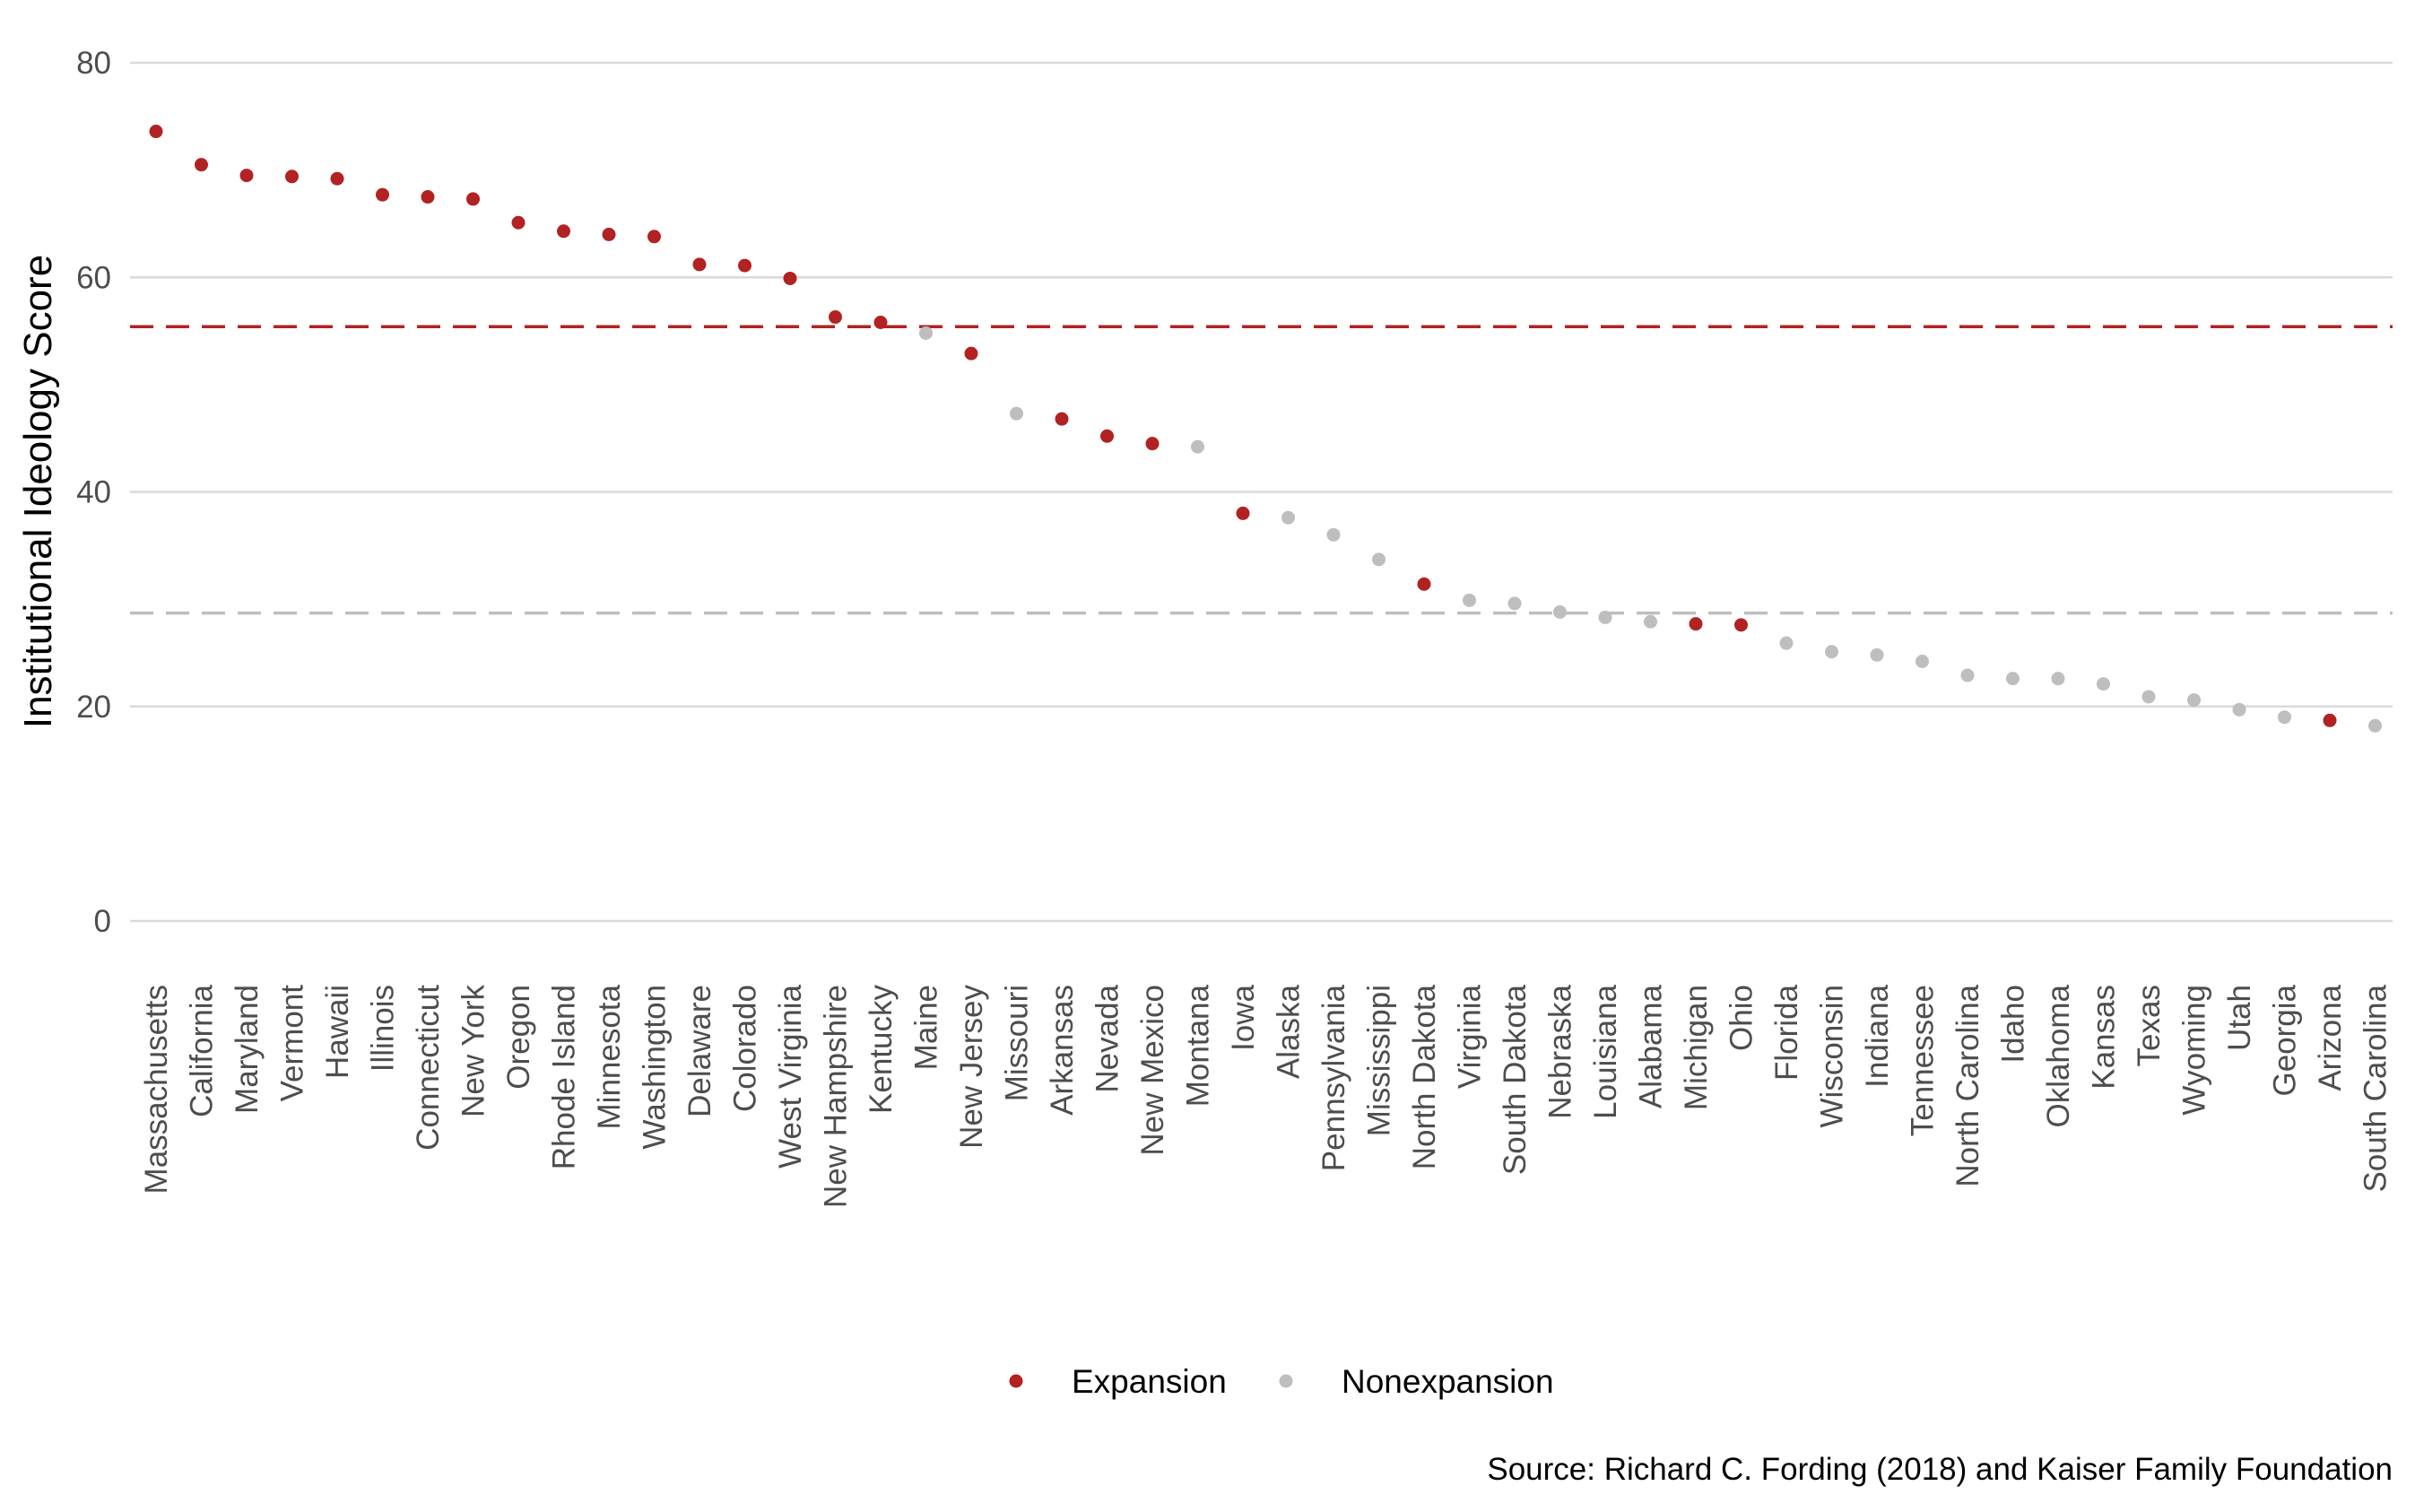 This screenshot has height=1512, width=2415. I want to click on x-tick-label: Rhode Island, so click(565, 1077).